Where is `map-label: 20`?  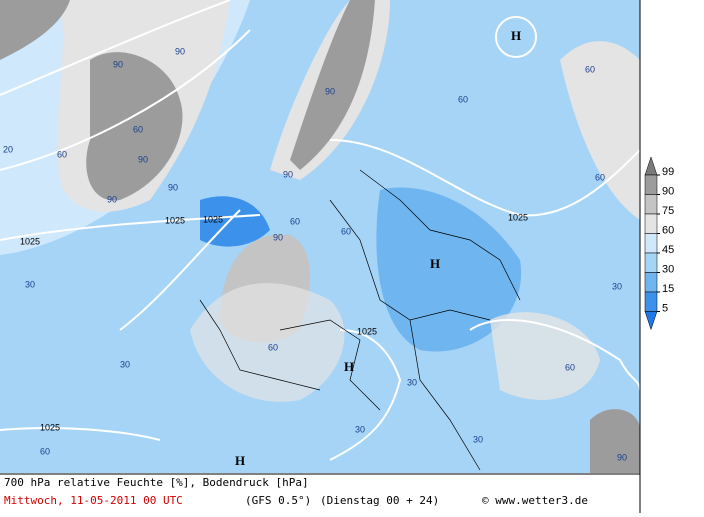
map-label: 20 is located at coordinates (8, 149).